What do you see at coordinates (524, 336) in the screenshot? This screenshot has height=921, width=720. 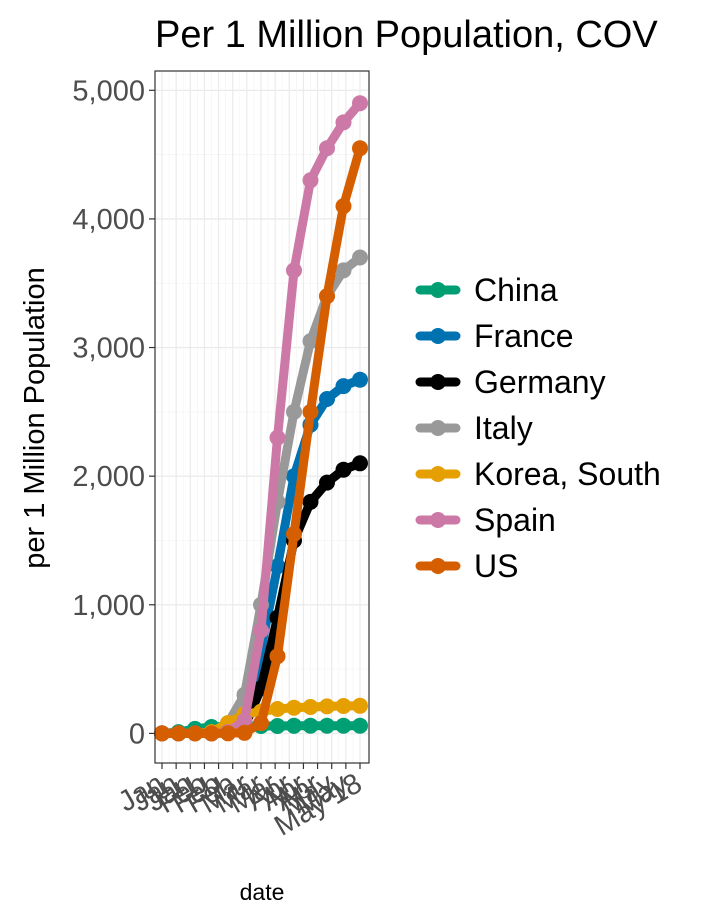 I see `legend-label: France` at bounding box center [524, 336].